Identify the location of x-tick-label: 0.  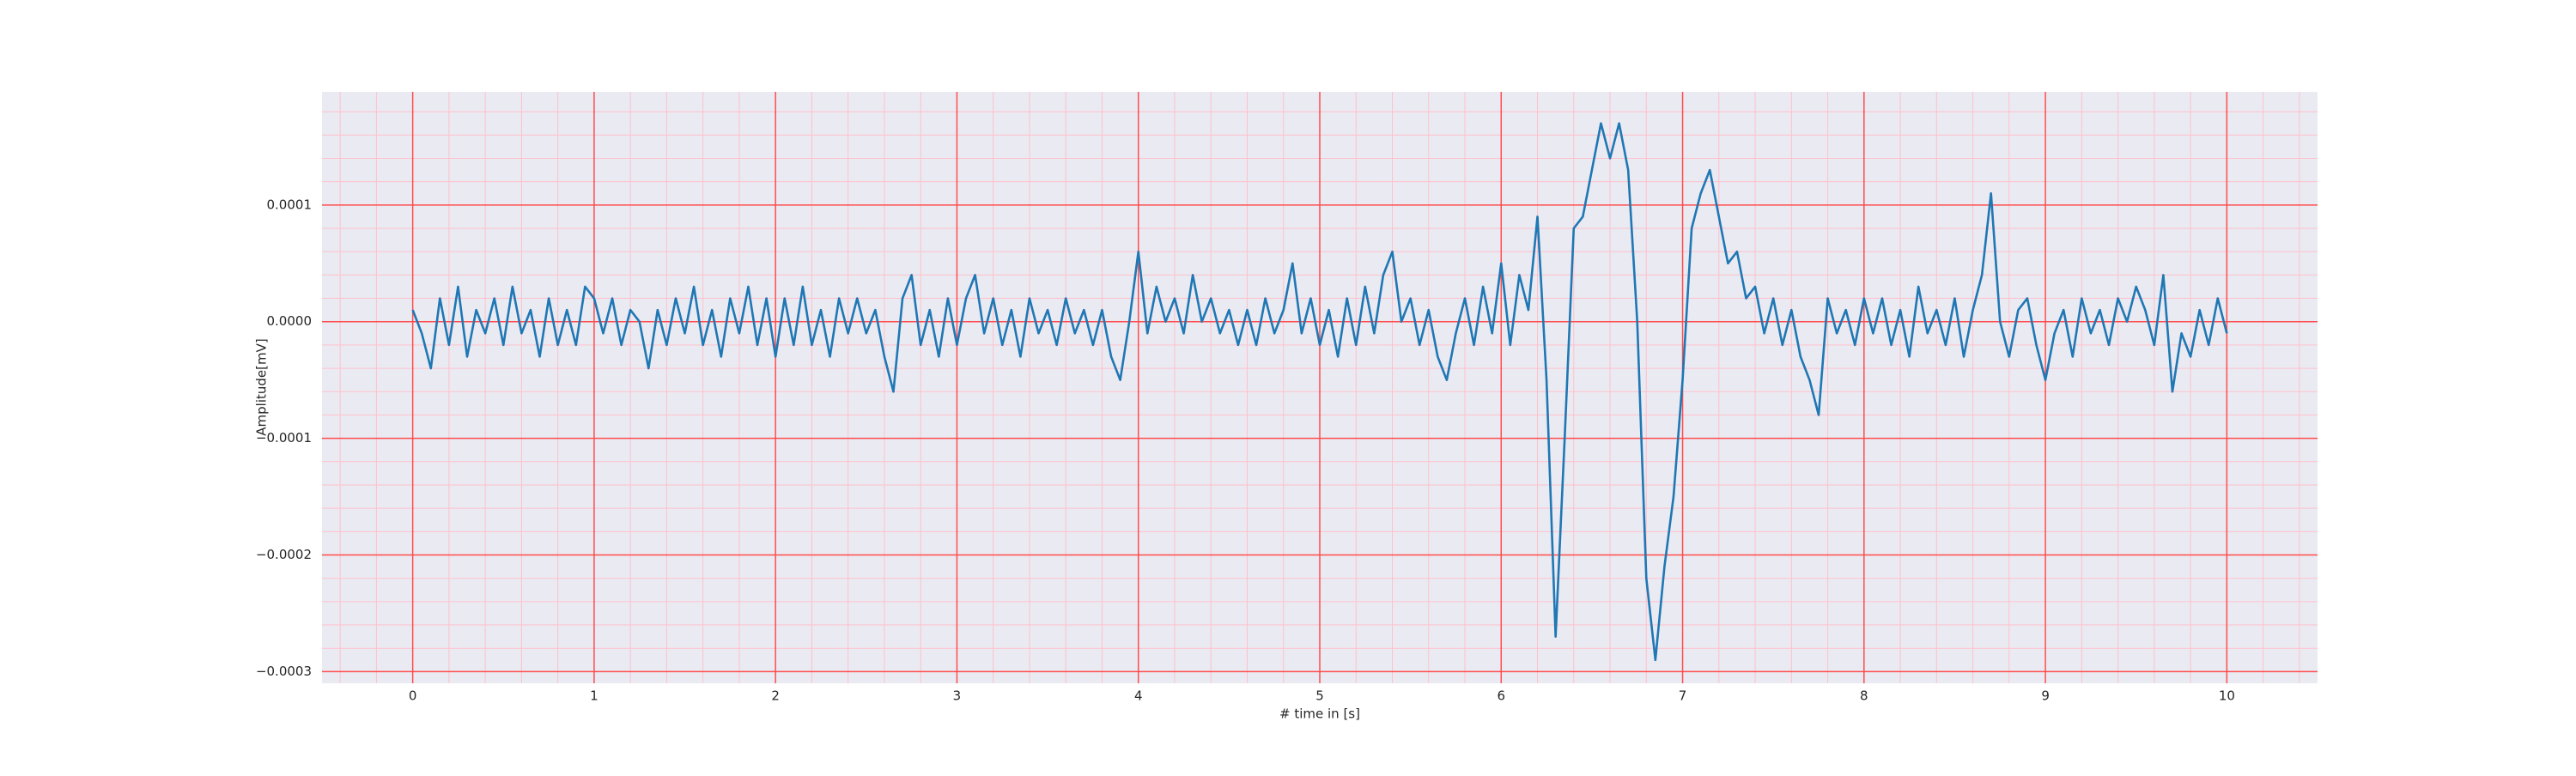
(413, 696).